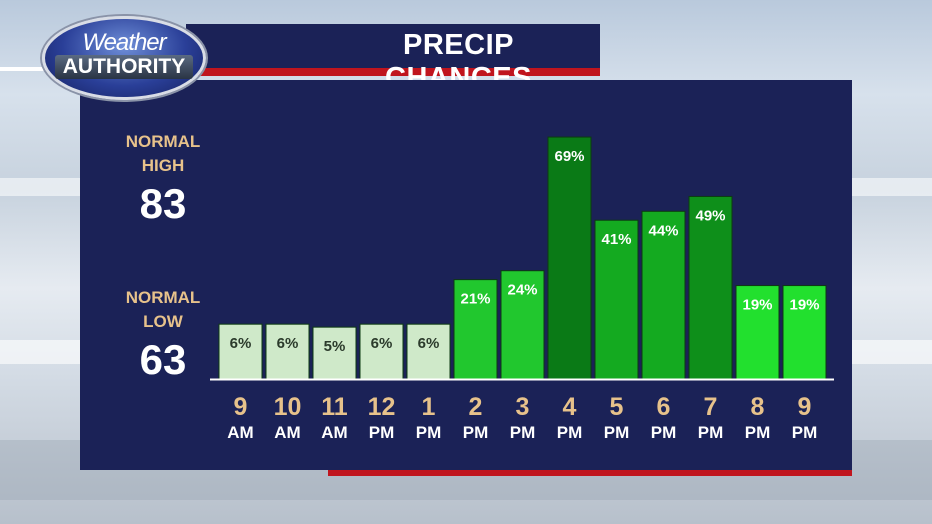  What do you see at coordinates (334, 407) in the screenshot?
I see `x-tick-hour: 11` at bounding box center [334, 407].